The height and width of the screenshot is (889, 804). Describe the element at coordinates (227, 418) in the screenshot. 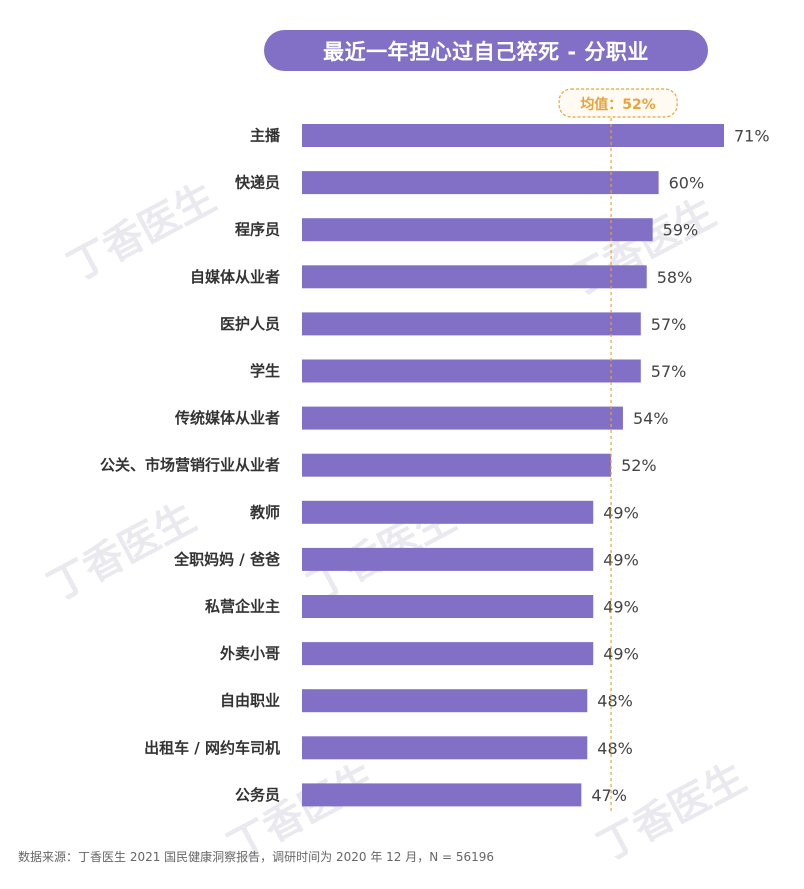

I see `category-label: 传统媒体从业者` at that location.